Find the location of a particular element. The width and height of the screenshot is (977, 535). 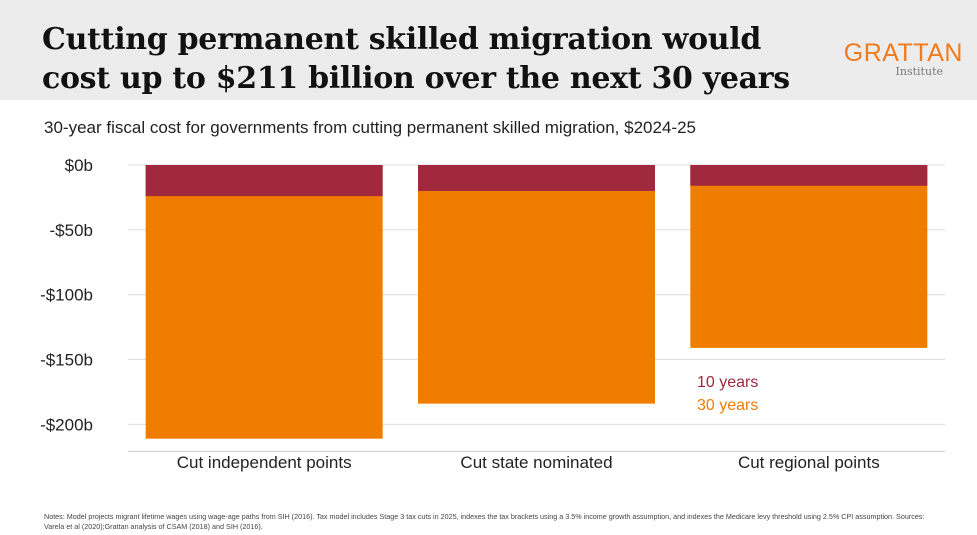

x-tick-label: Cut regional points is located at coordinates (809, 462).